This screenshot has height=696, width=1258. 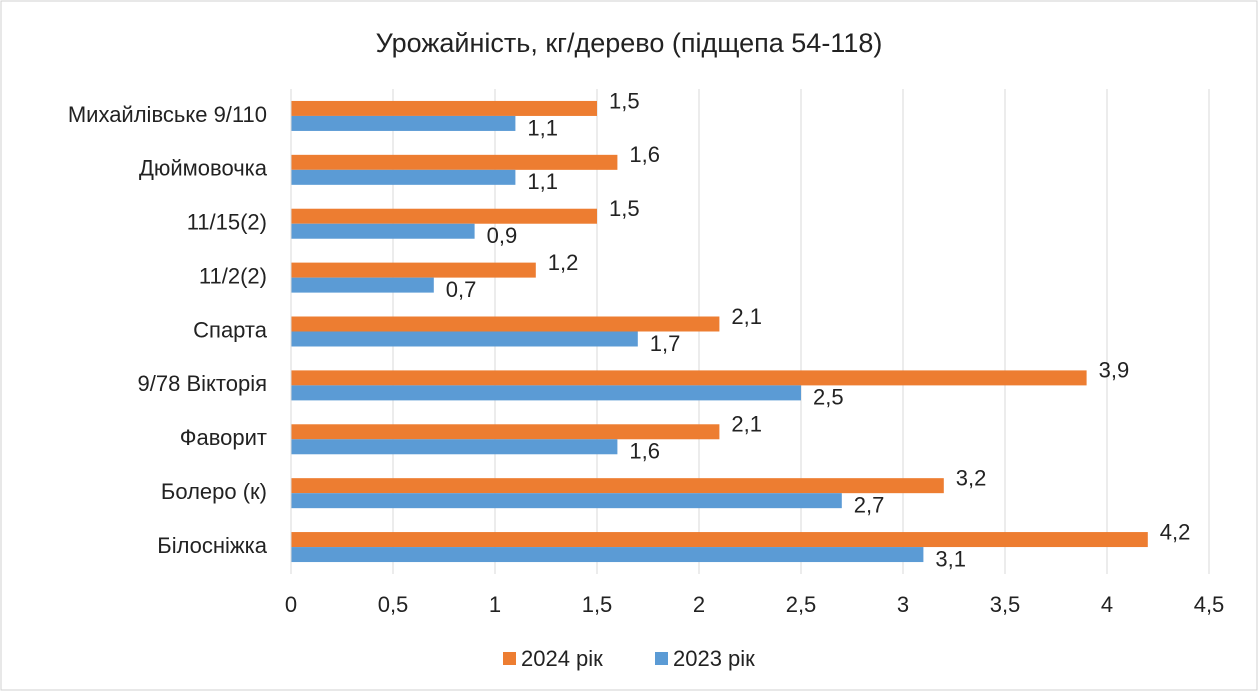 What do you see at coordinates (971, 477) in the screenshot?
I see `value-label: 3,2` at bounding box center [971, 477].